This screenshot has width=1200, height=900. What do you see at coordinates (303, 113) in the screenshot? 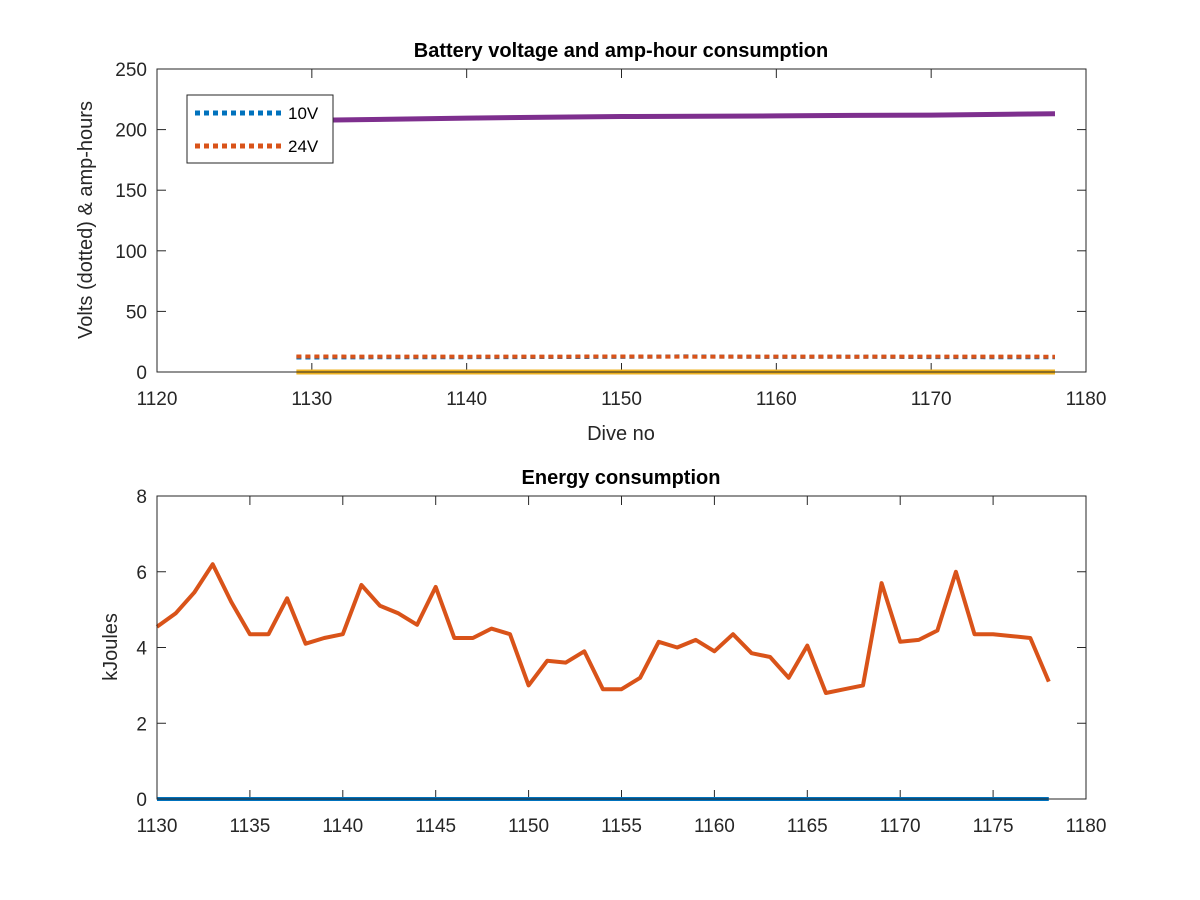
I see `legend-label-10v: 10V` at bounding box center [303, 113].